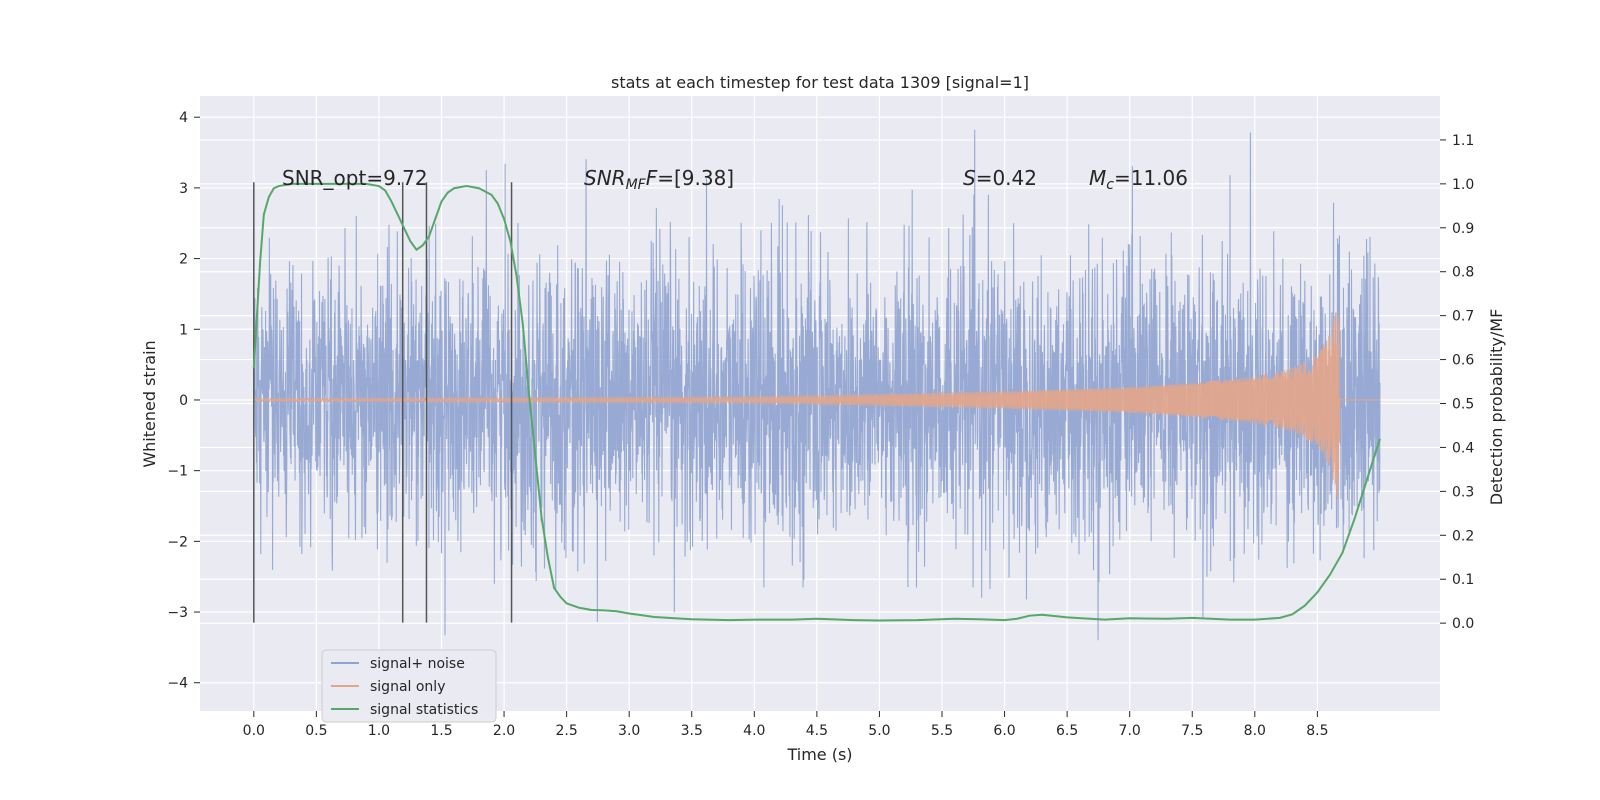 This screenshot has width=1600, height=800. I want to click on x-tick-label: 7.5, so click(1192, 731).